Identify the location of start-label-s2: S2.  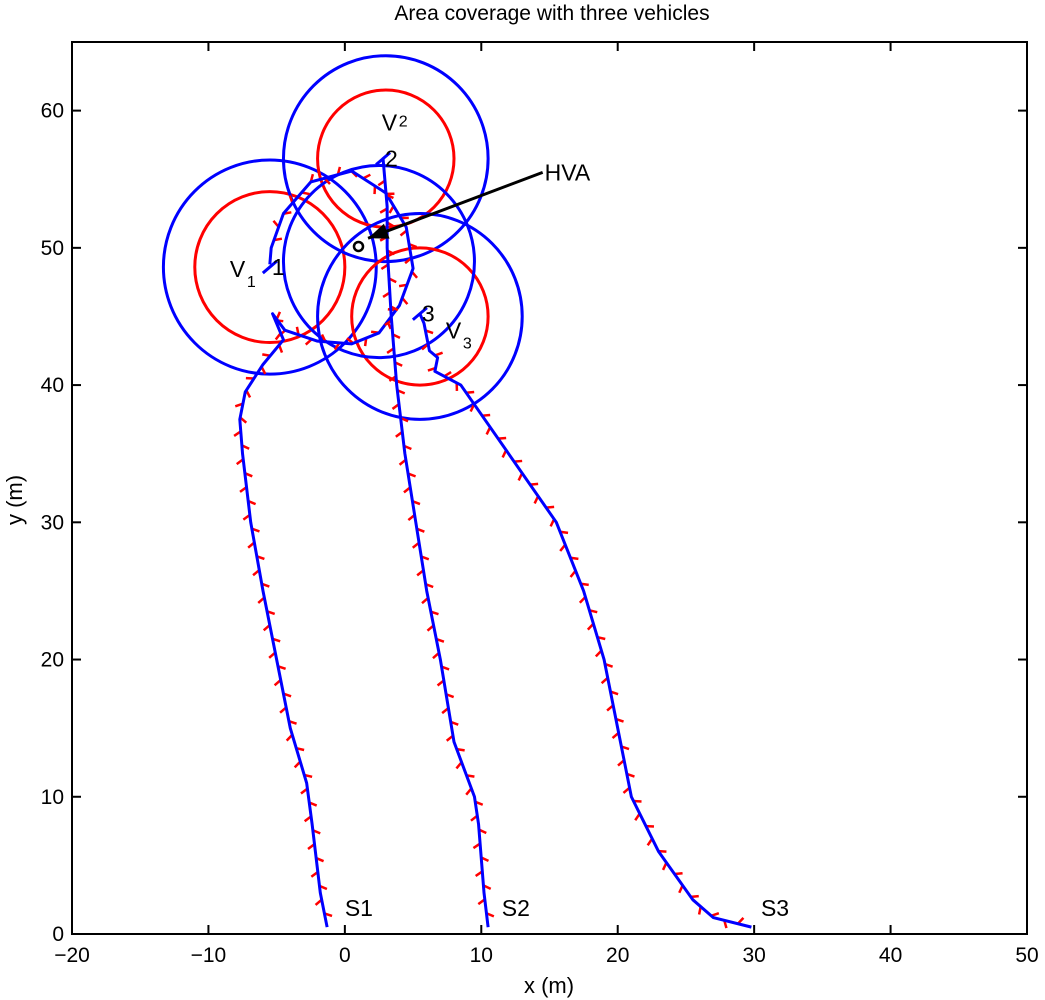
(516, 908).